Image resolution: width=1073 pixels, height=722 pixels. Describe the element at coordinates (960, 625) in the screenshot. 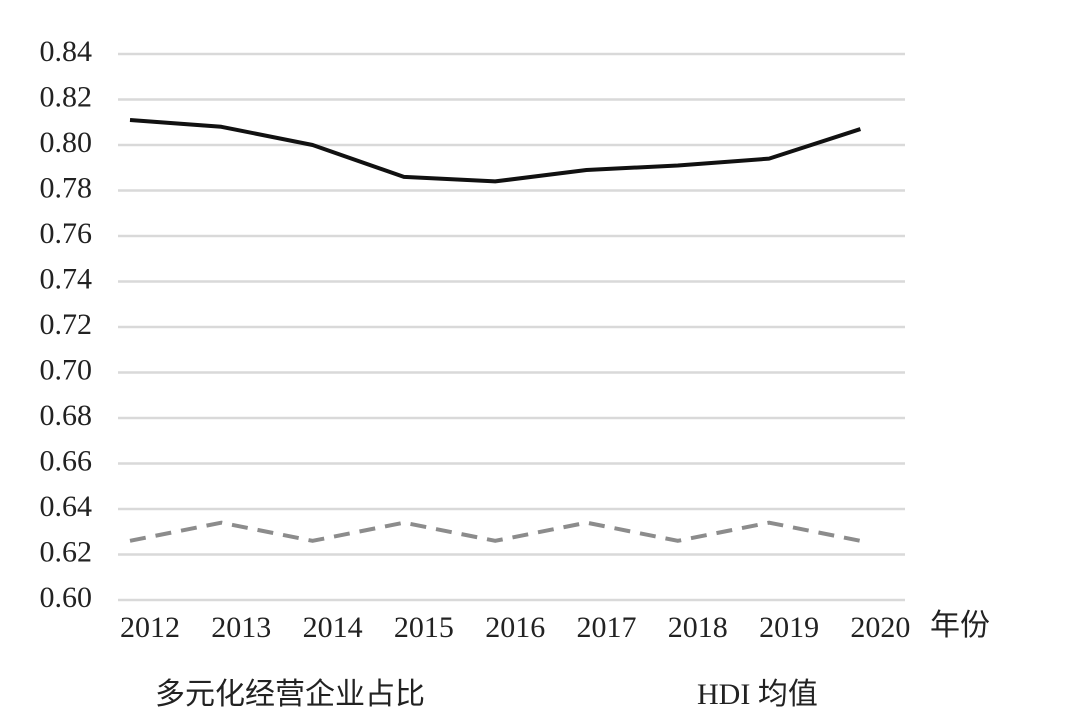

I see `x-axis-label: 年份` at that location.